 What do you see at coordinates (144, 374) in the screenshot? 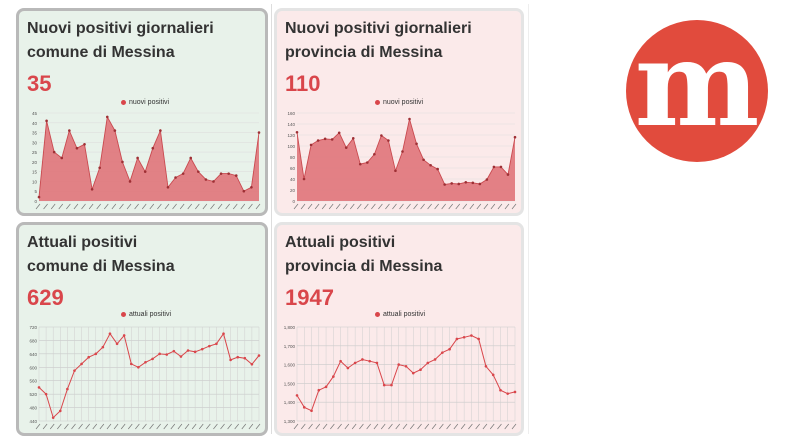
I see `chart-grid: 440 480 520 560 600 640 680 720` at bounding box center [144, 374].